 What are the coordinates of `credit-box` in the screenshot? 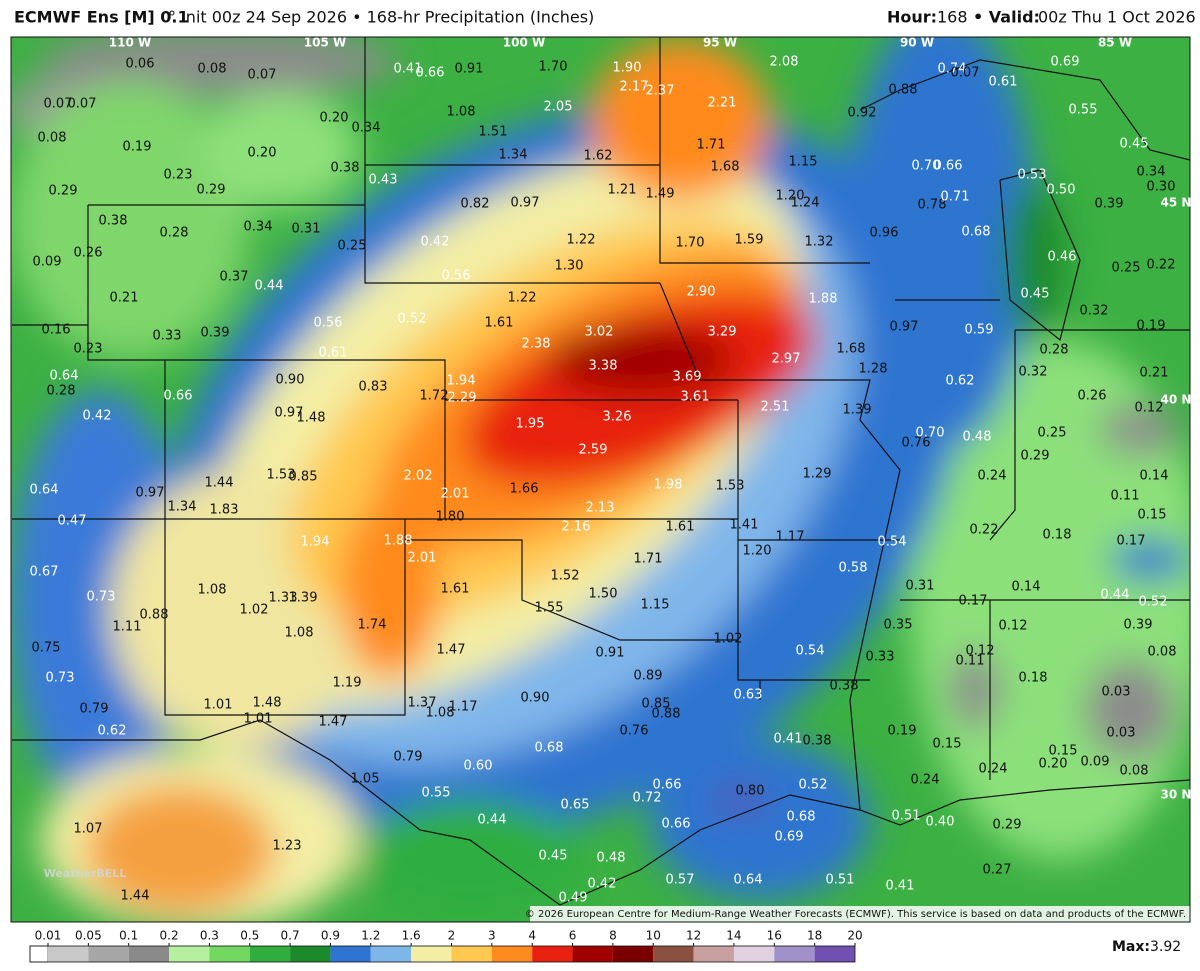 It's located at (860, 914).